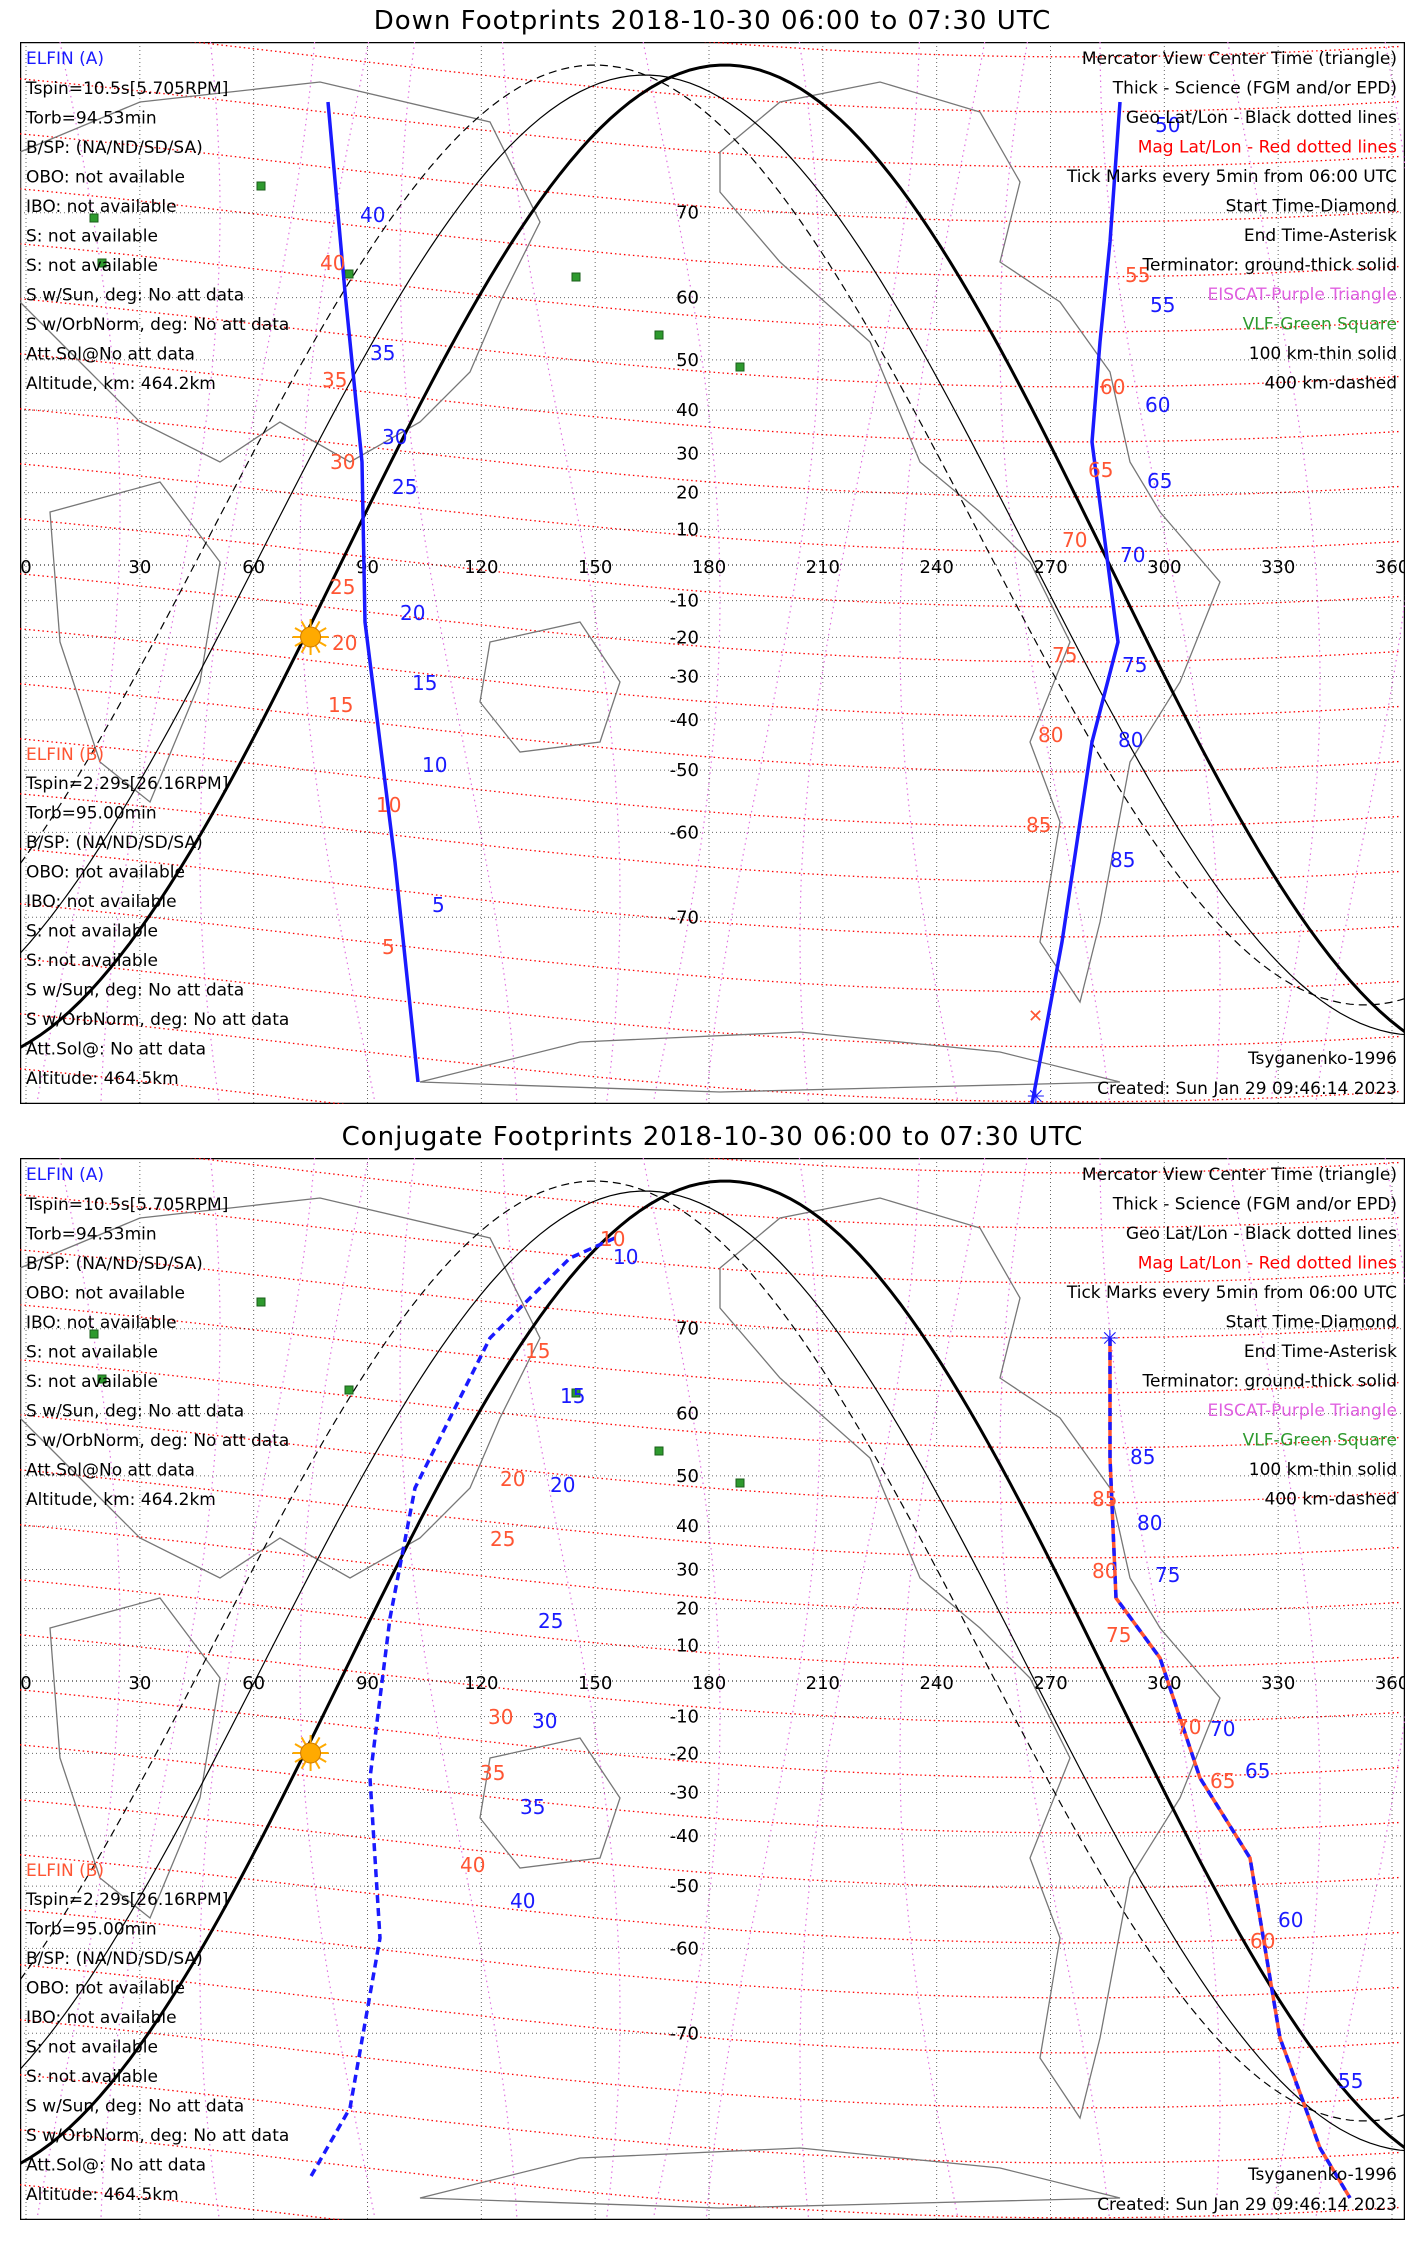 The height and width of the screenshot is (2250, 1425). What do you see at coordinates (1038, 825) in the screenshot?
I see `elfin-b-tick-label: 85` at bounding box center [1038, 825].